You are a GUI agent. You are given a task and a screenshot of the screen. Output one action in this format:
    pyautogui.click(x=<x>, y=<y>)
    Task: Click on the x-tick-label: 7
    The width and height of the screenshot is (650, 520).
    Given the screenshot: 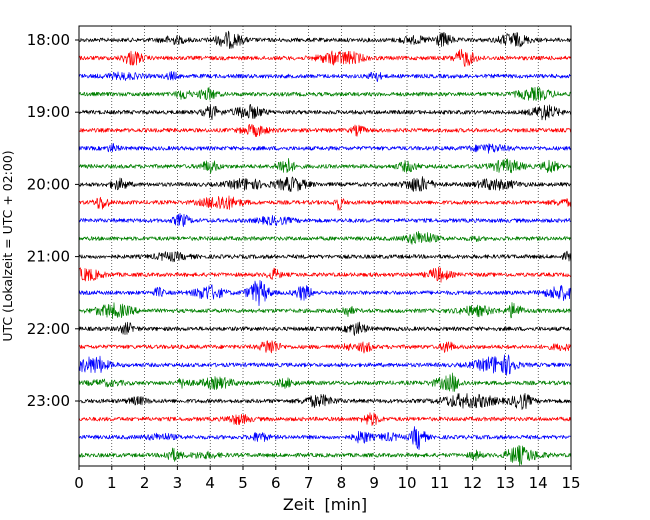 What is the action you would take?
    pyautogui.click(x=309, y=483)
    